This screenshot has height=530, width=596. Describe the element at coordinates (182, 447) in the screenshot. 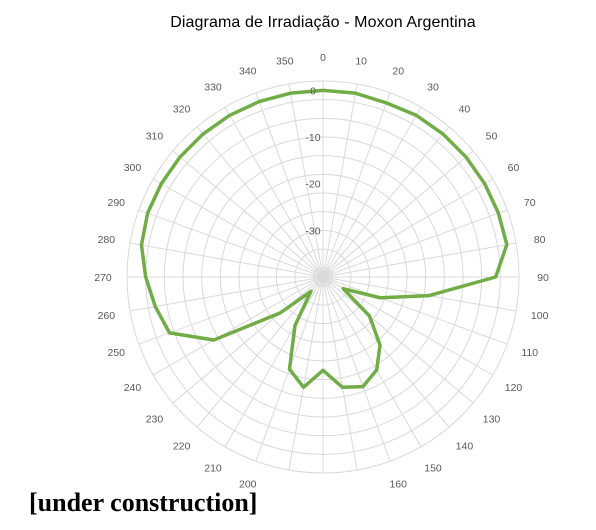

I see `angle-label: 220` at that location.